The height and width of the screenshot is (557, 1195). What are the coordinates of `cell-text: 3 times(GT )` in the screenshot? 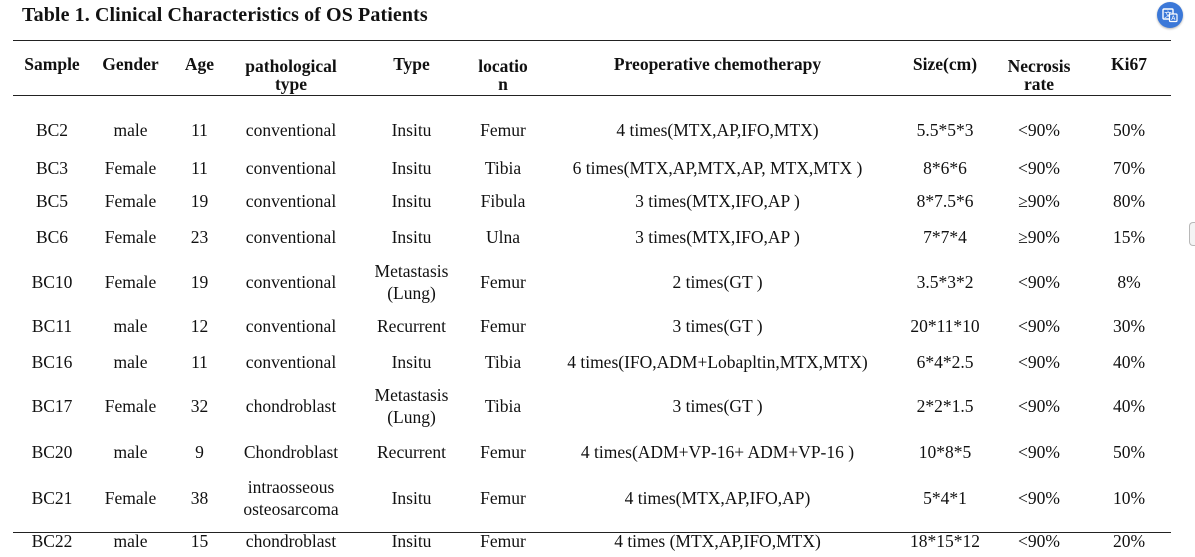 It's located at (717, 326).